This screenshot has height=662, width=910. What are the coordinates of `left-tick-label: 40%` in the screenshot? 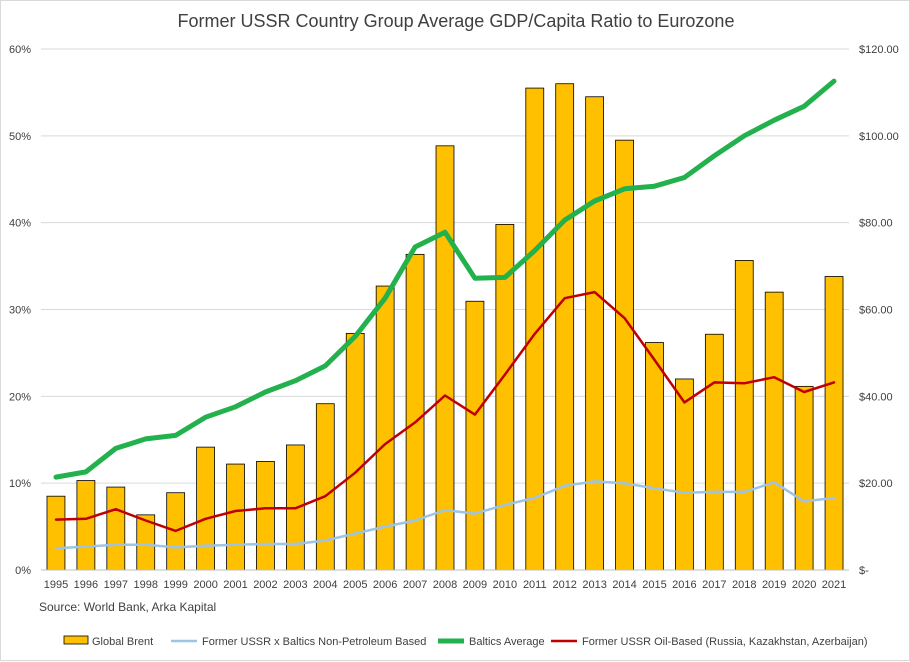 It's located at (20, 224).